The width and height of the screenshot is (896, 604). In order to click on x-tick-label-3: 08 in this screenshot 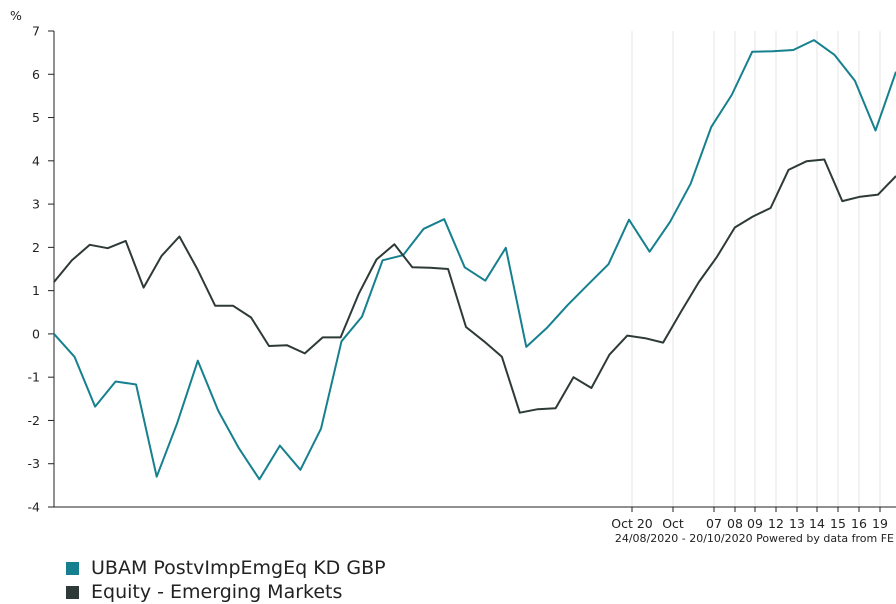, I will do `click(735, 523)`.